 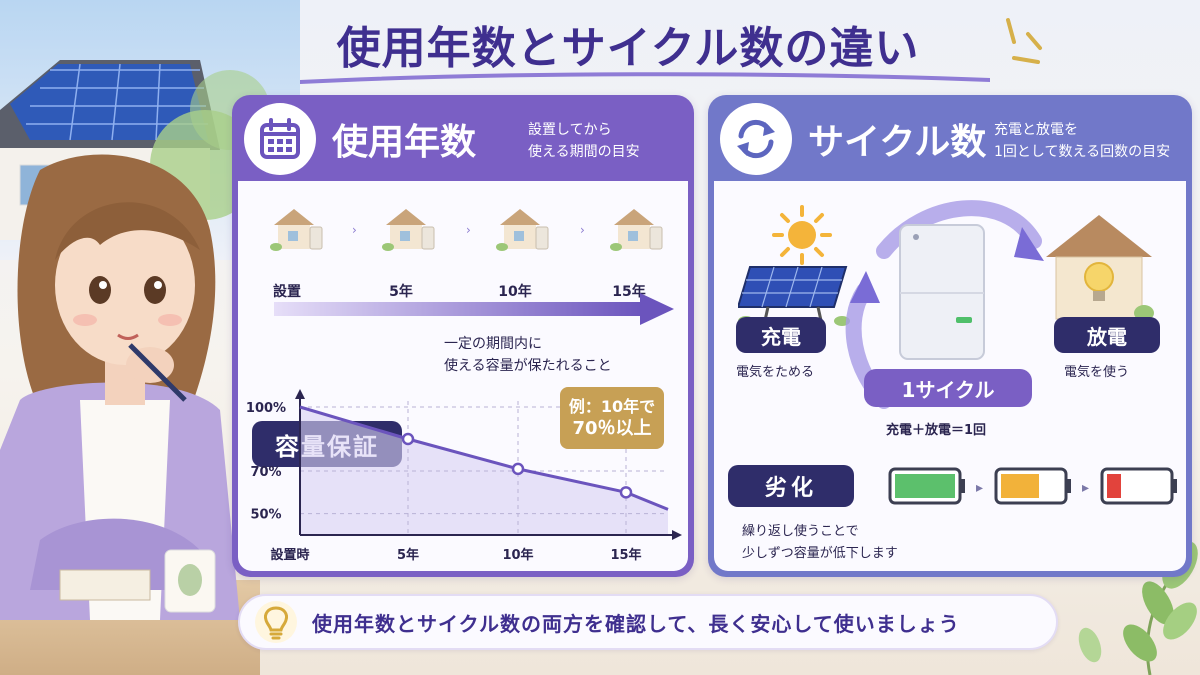 I want to click on page-title: 使用年数とサイクル数の違い, so click(x=628, y=48).